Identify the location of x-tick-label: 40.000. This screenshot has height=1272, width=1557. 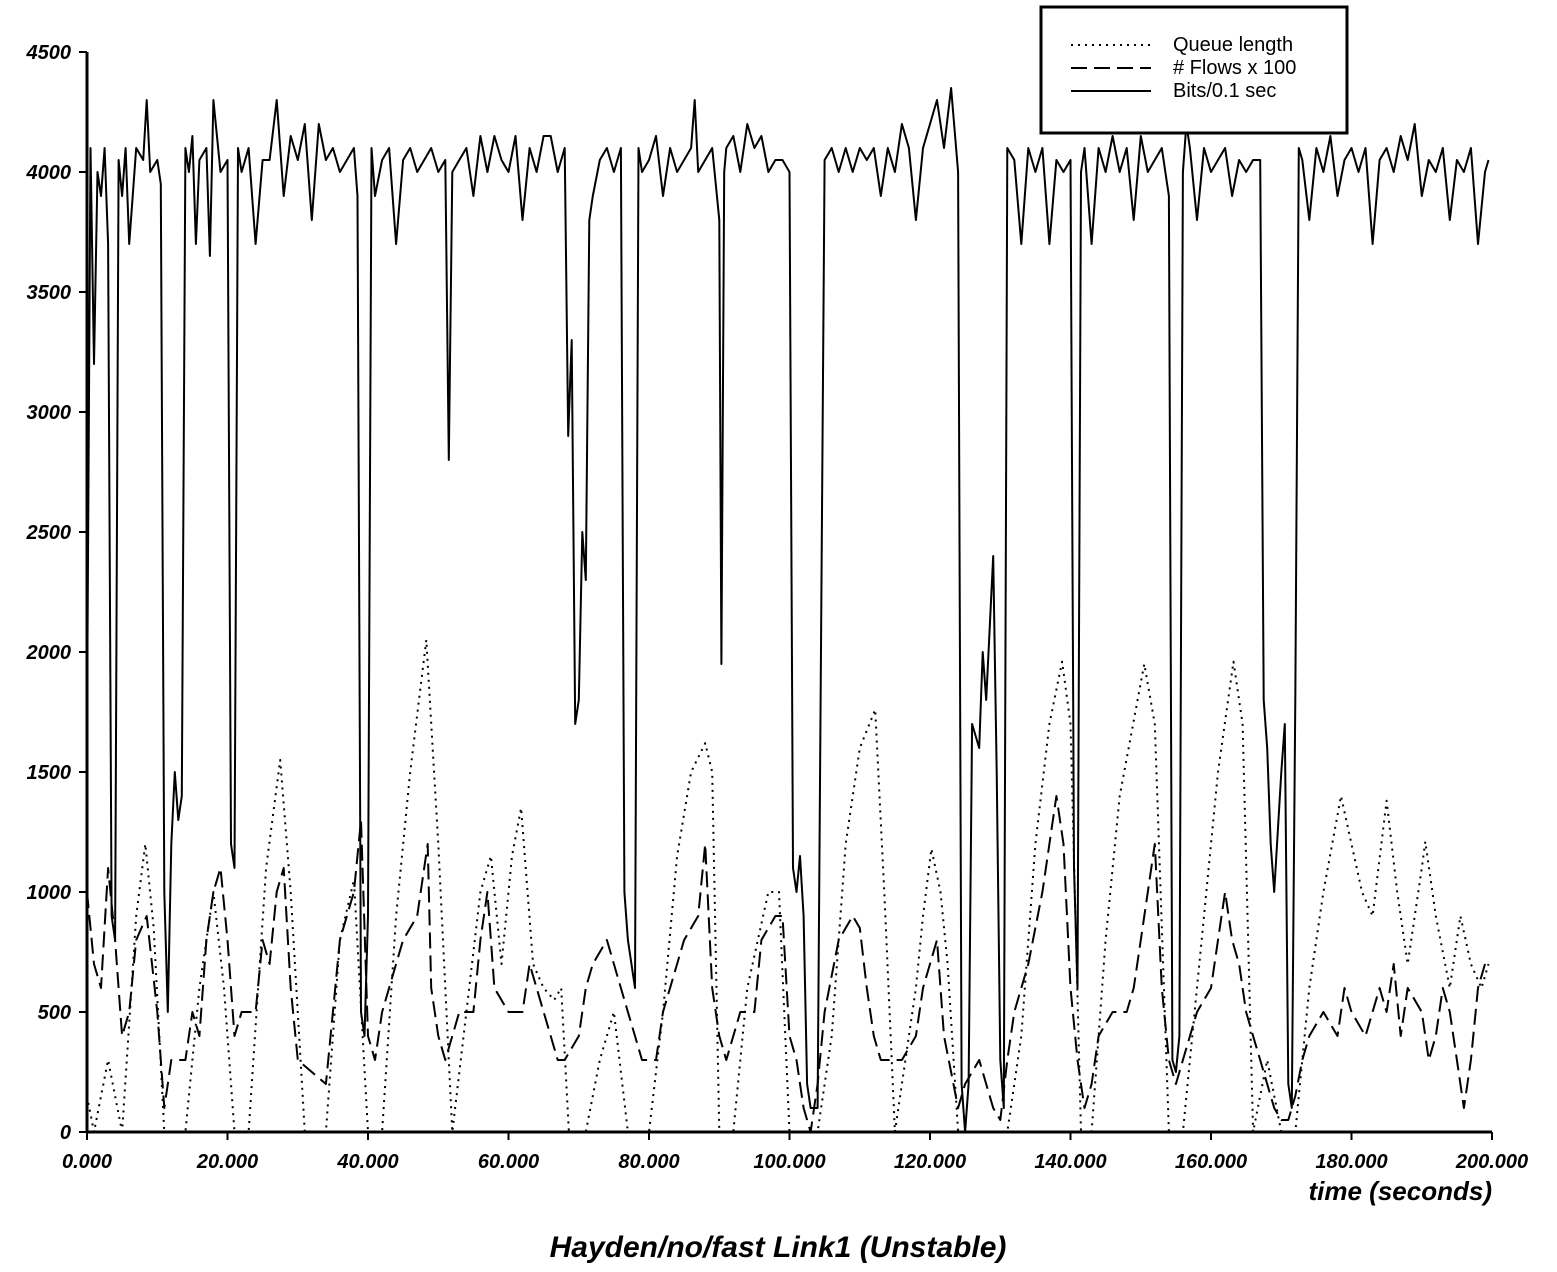
(367, 1162).